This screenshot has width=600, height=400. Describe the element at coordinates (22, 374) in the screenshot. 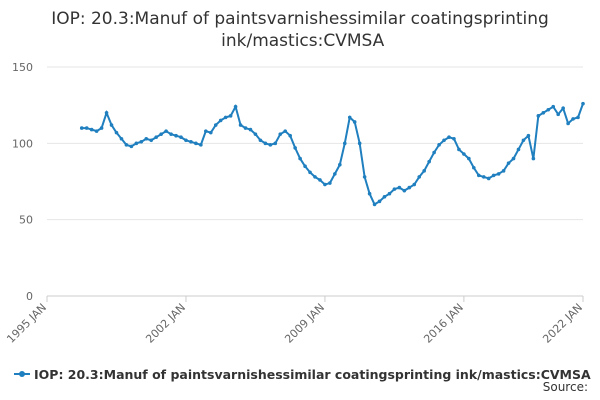

I see `legend-dot` at that location.